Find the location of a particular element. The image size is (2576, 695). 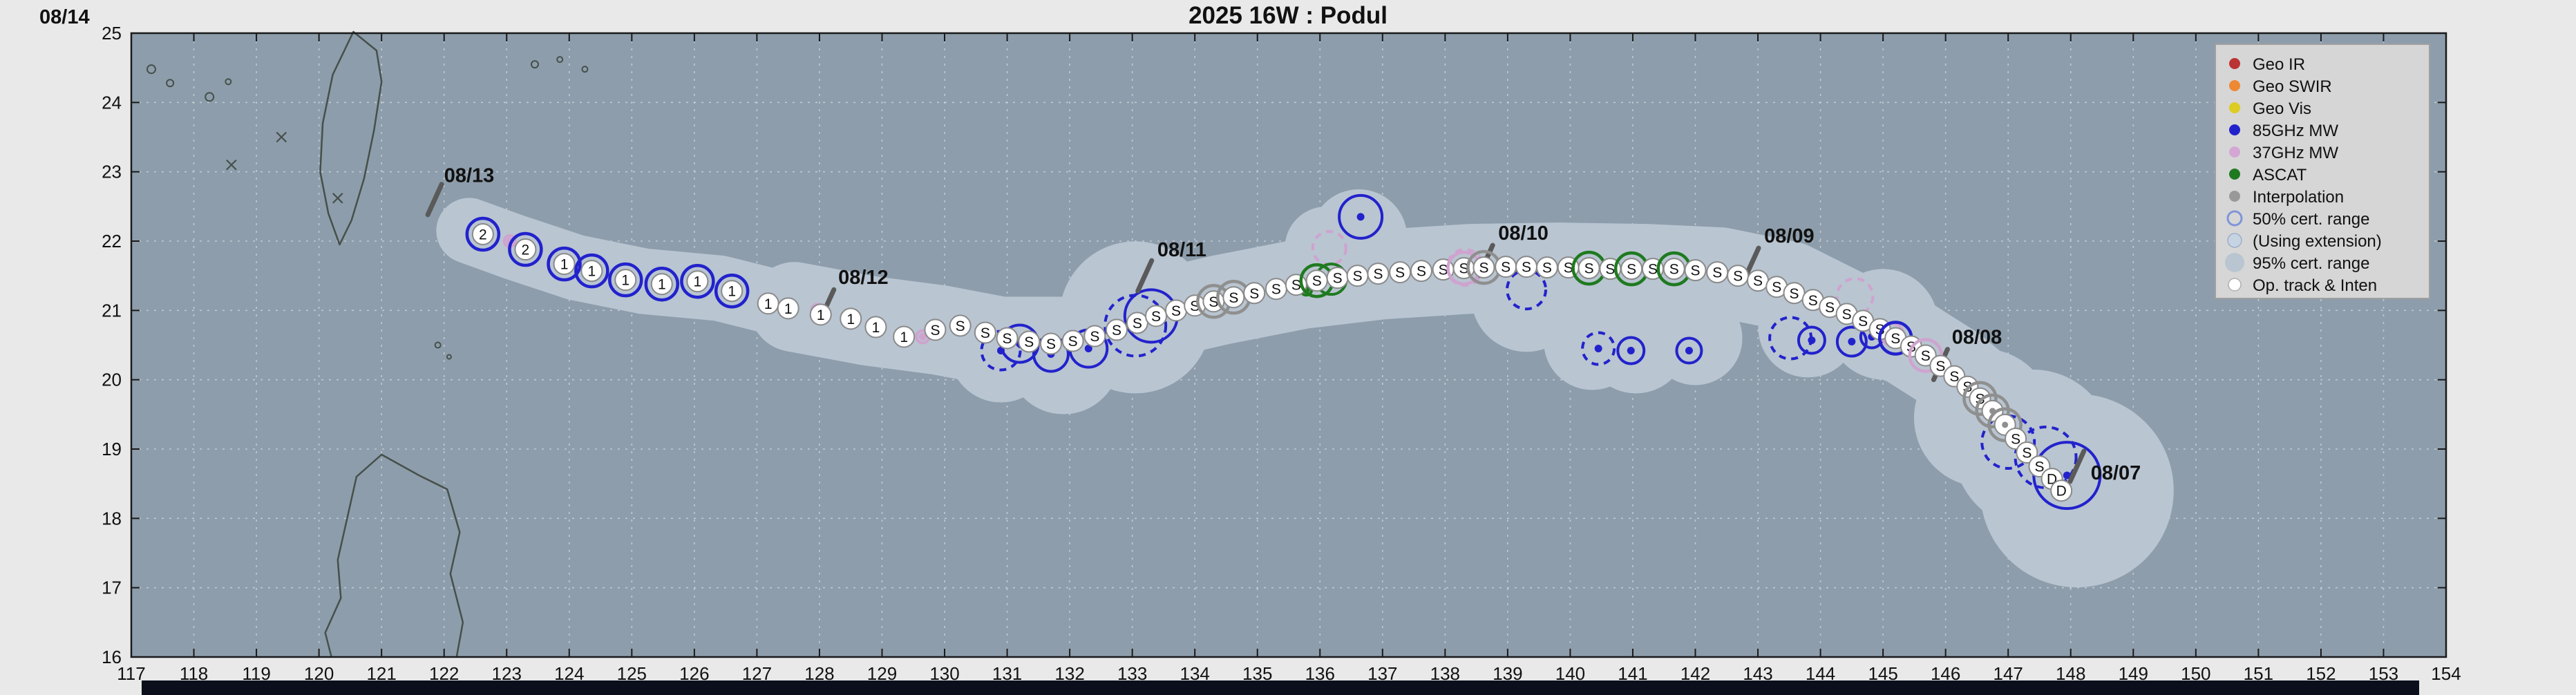

legend-label: (Using extension) is located at coordinates (2317, 241).